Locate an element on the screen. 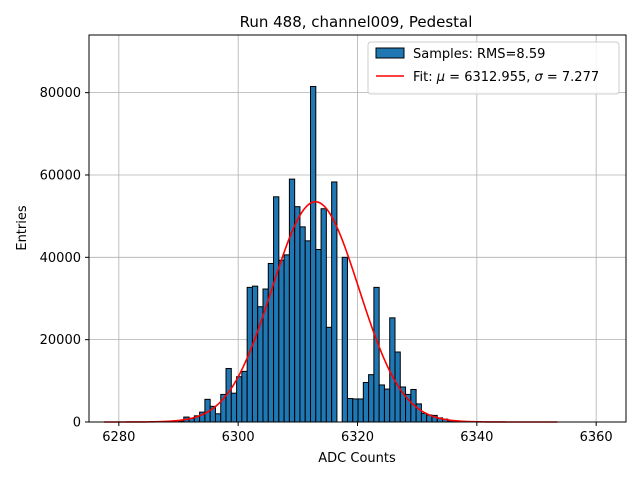  x-tick-label: 6360 is located at coordinates (596, 437).